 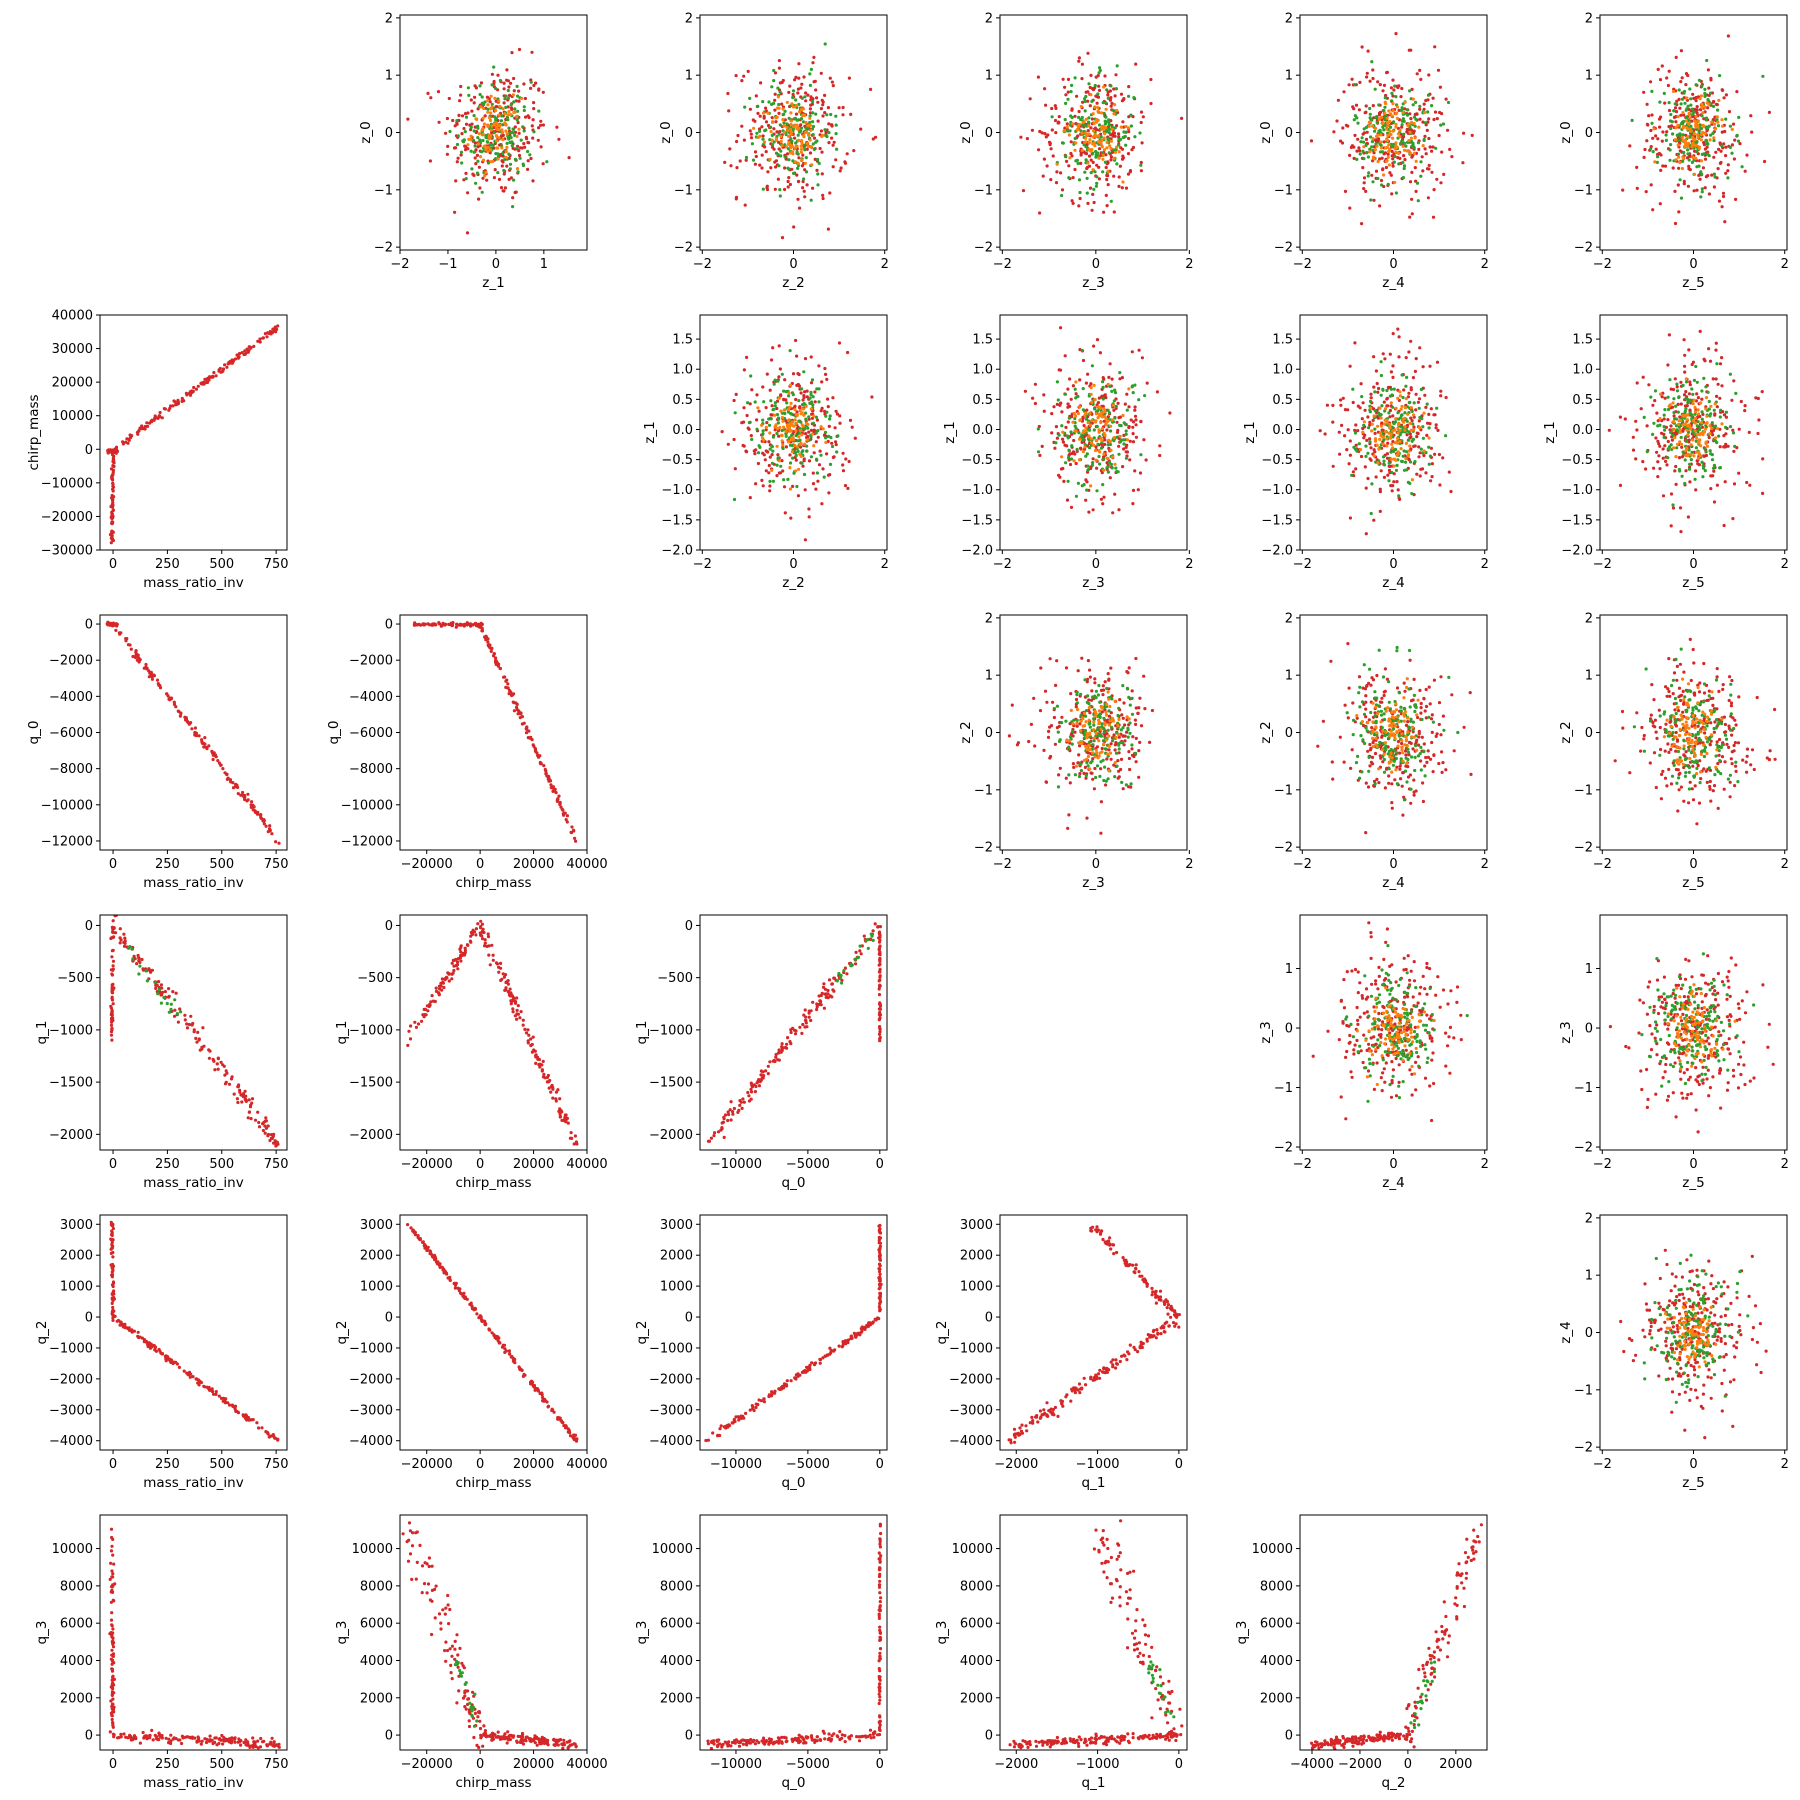 What do you see at coordinates (702, 264) in the screenshot?
I see `x-tick-label: −2` at bounding box center [702, 264].